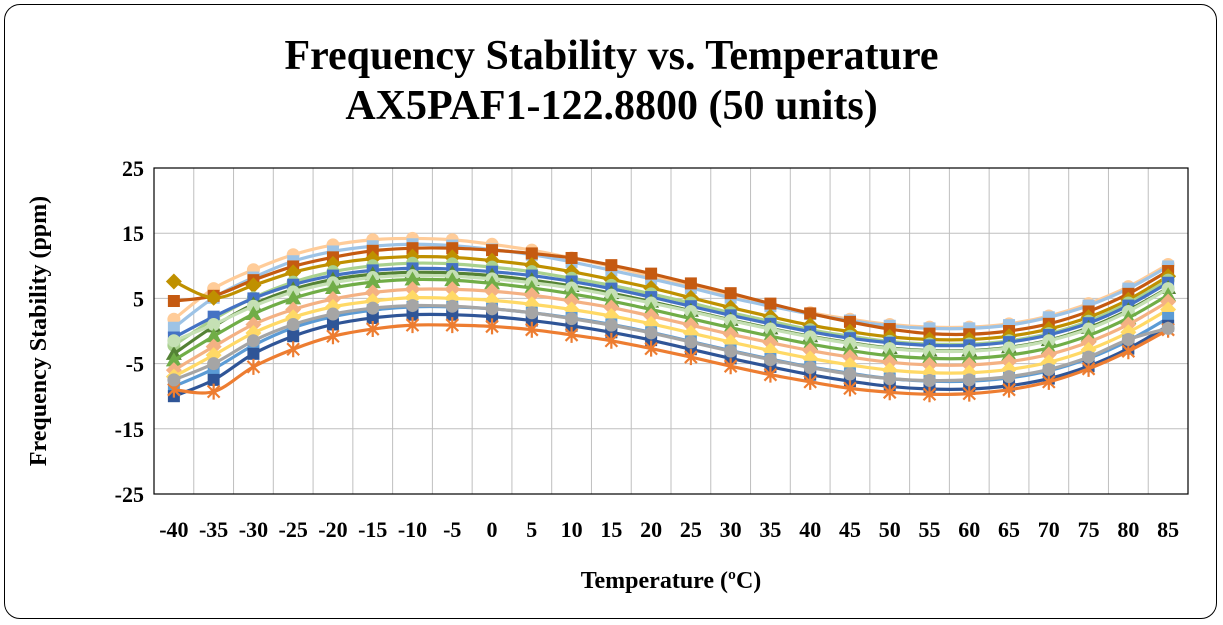 This screenshot has height=625, width=1223. Describe the element at coordinates (452, 529) in the screenshot. I see `x-tick-label: -5` at that location.